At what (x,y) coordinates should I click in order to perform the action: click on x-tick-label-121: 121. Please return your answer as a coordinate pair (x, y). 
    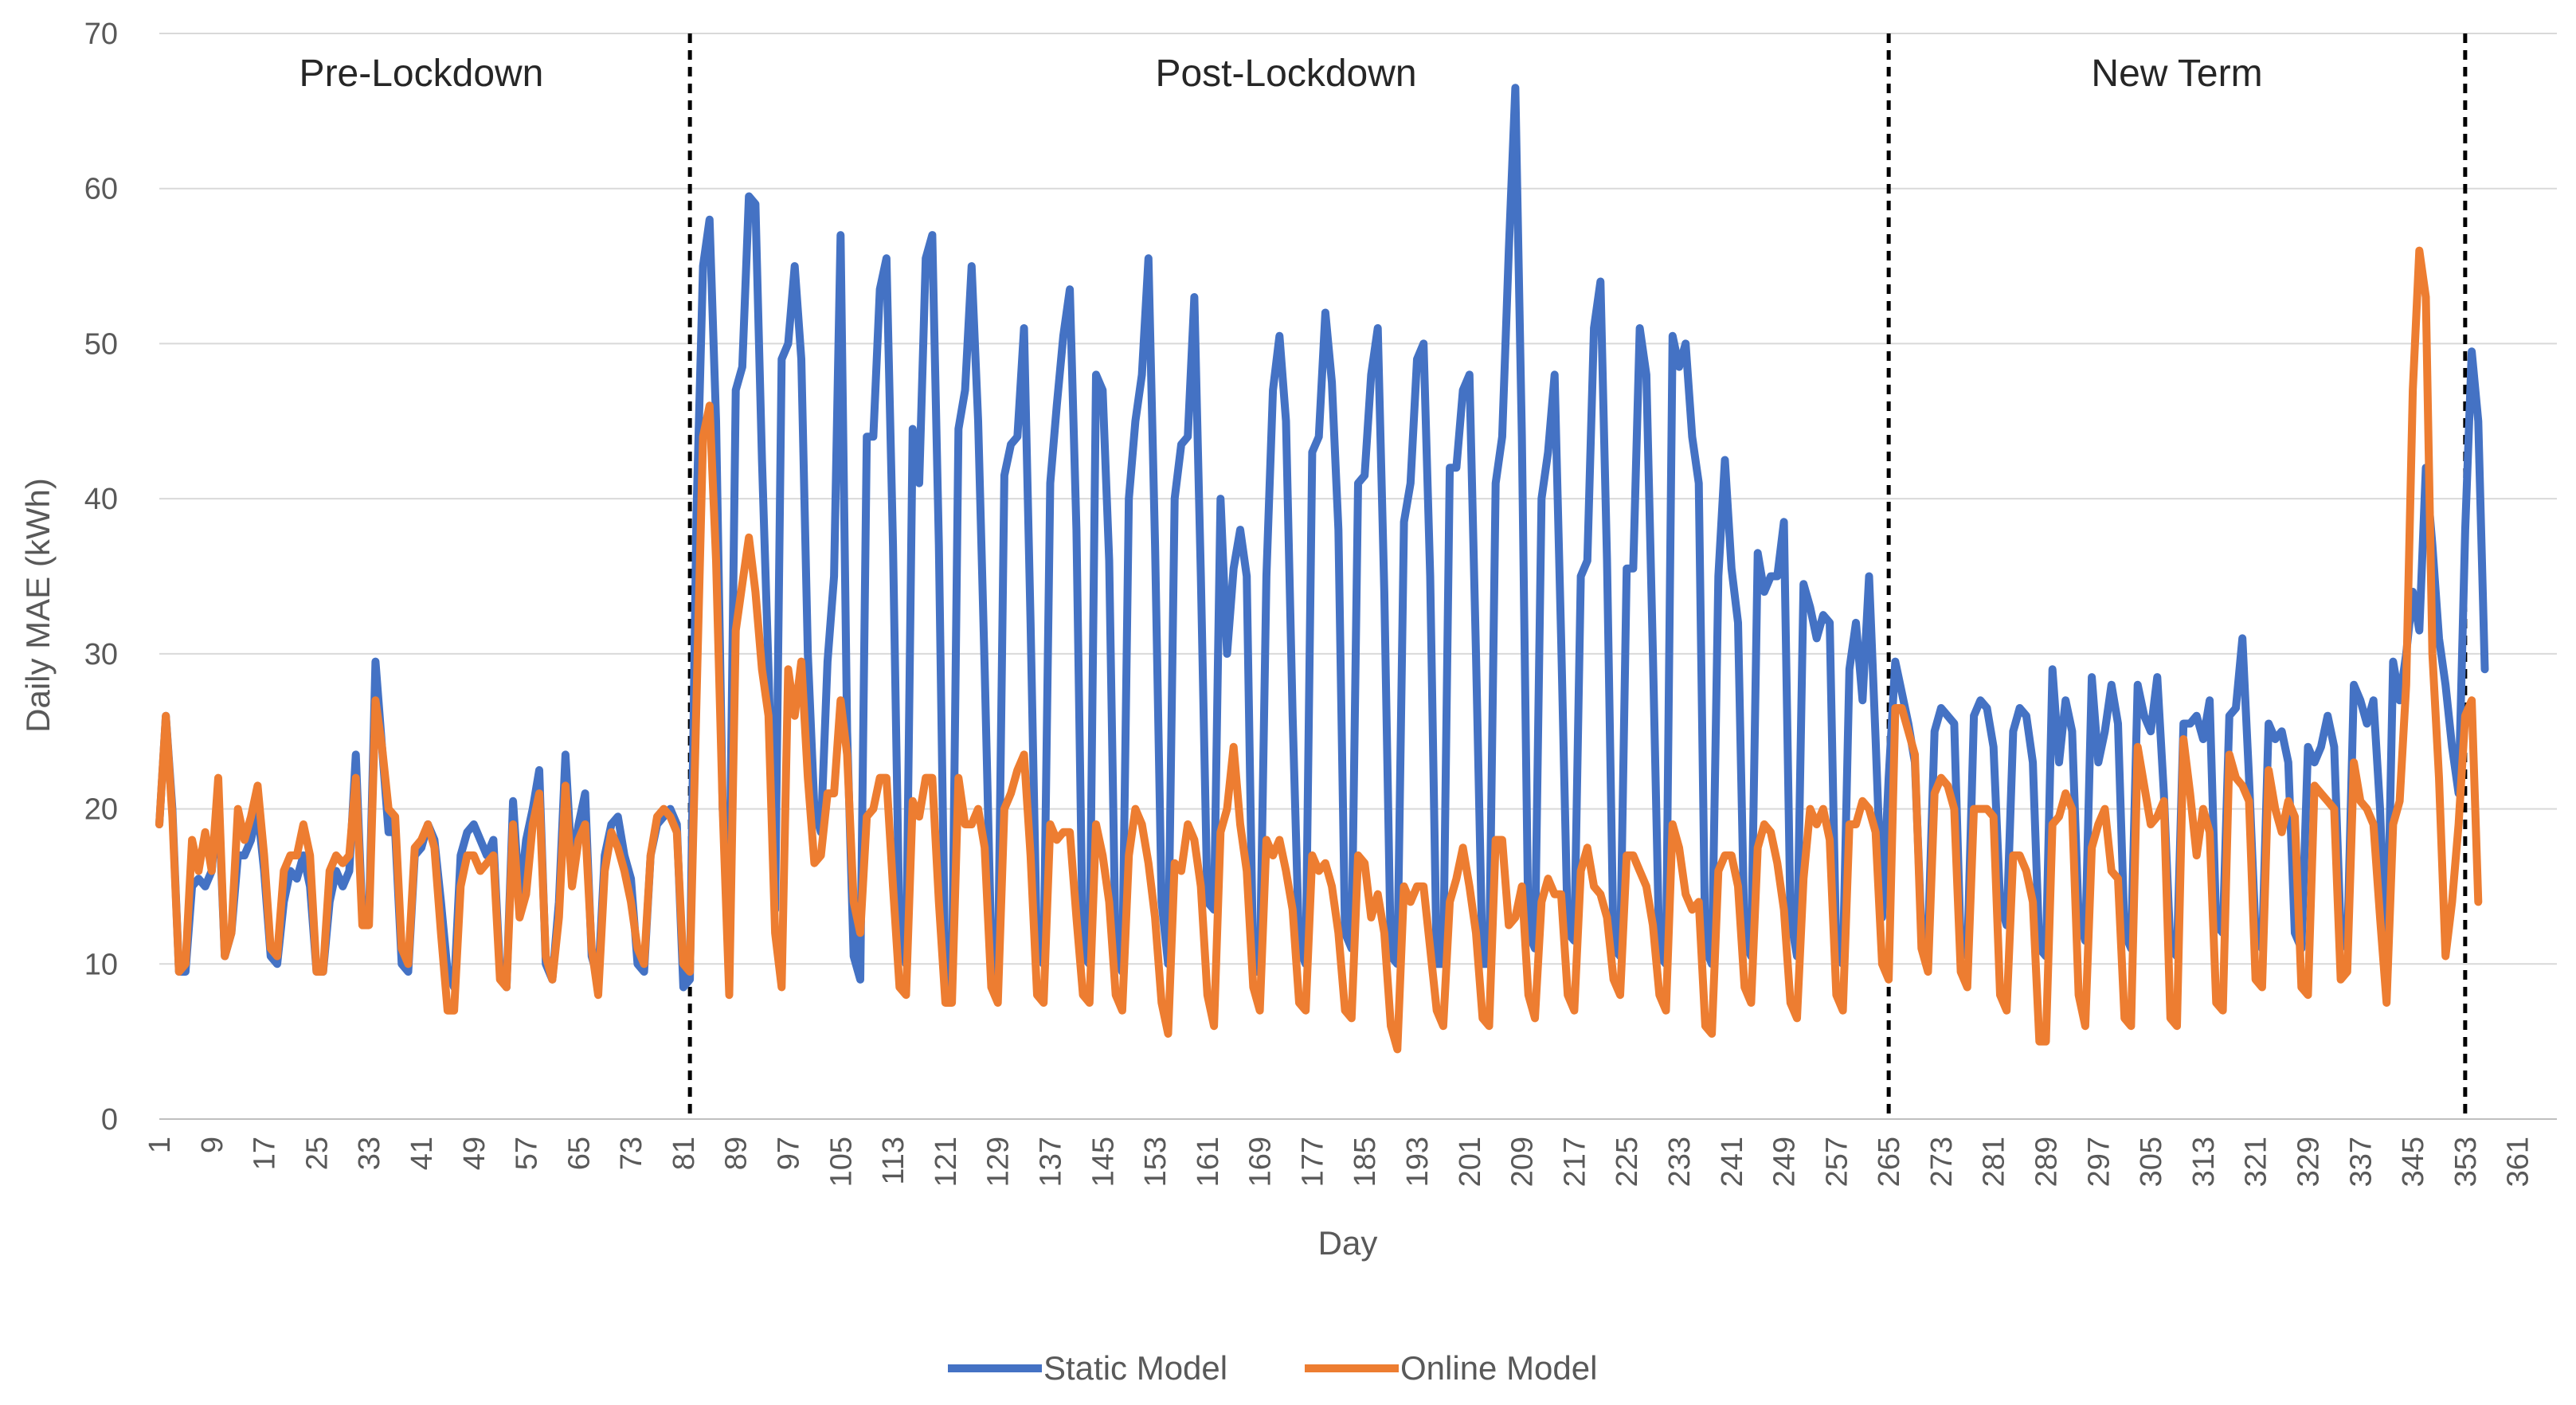
    Looking at the image, I should click on (946, 1162).